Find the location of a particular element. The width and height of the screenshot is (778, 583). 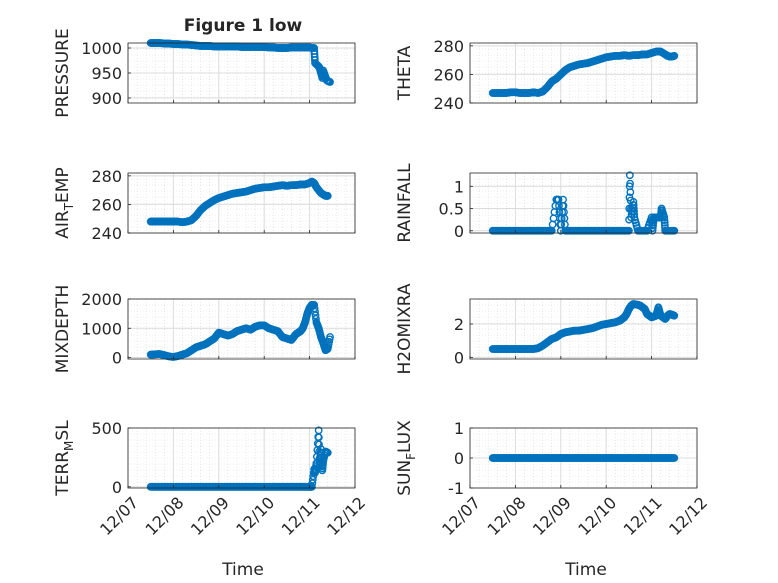

y-tick-label: 280 is located at coordinates (448, 46).